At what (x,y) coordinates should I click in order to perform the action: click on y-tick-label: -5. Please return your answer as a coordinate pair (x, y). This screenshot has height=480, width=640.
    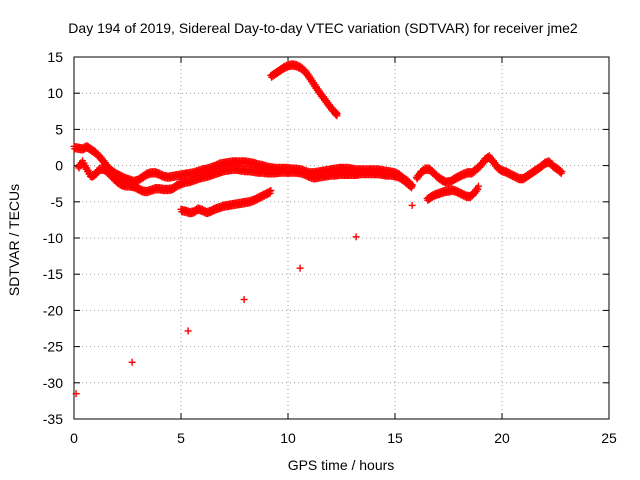
    Looking at the image, I should click on (57, 202).